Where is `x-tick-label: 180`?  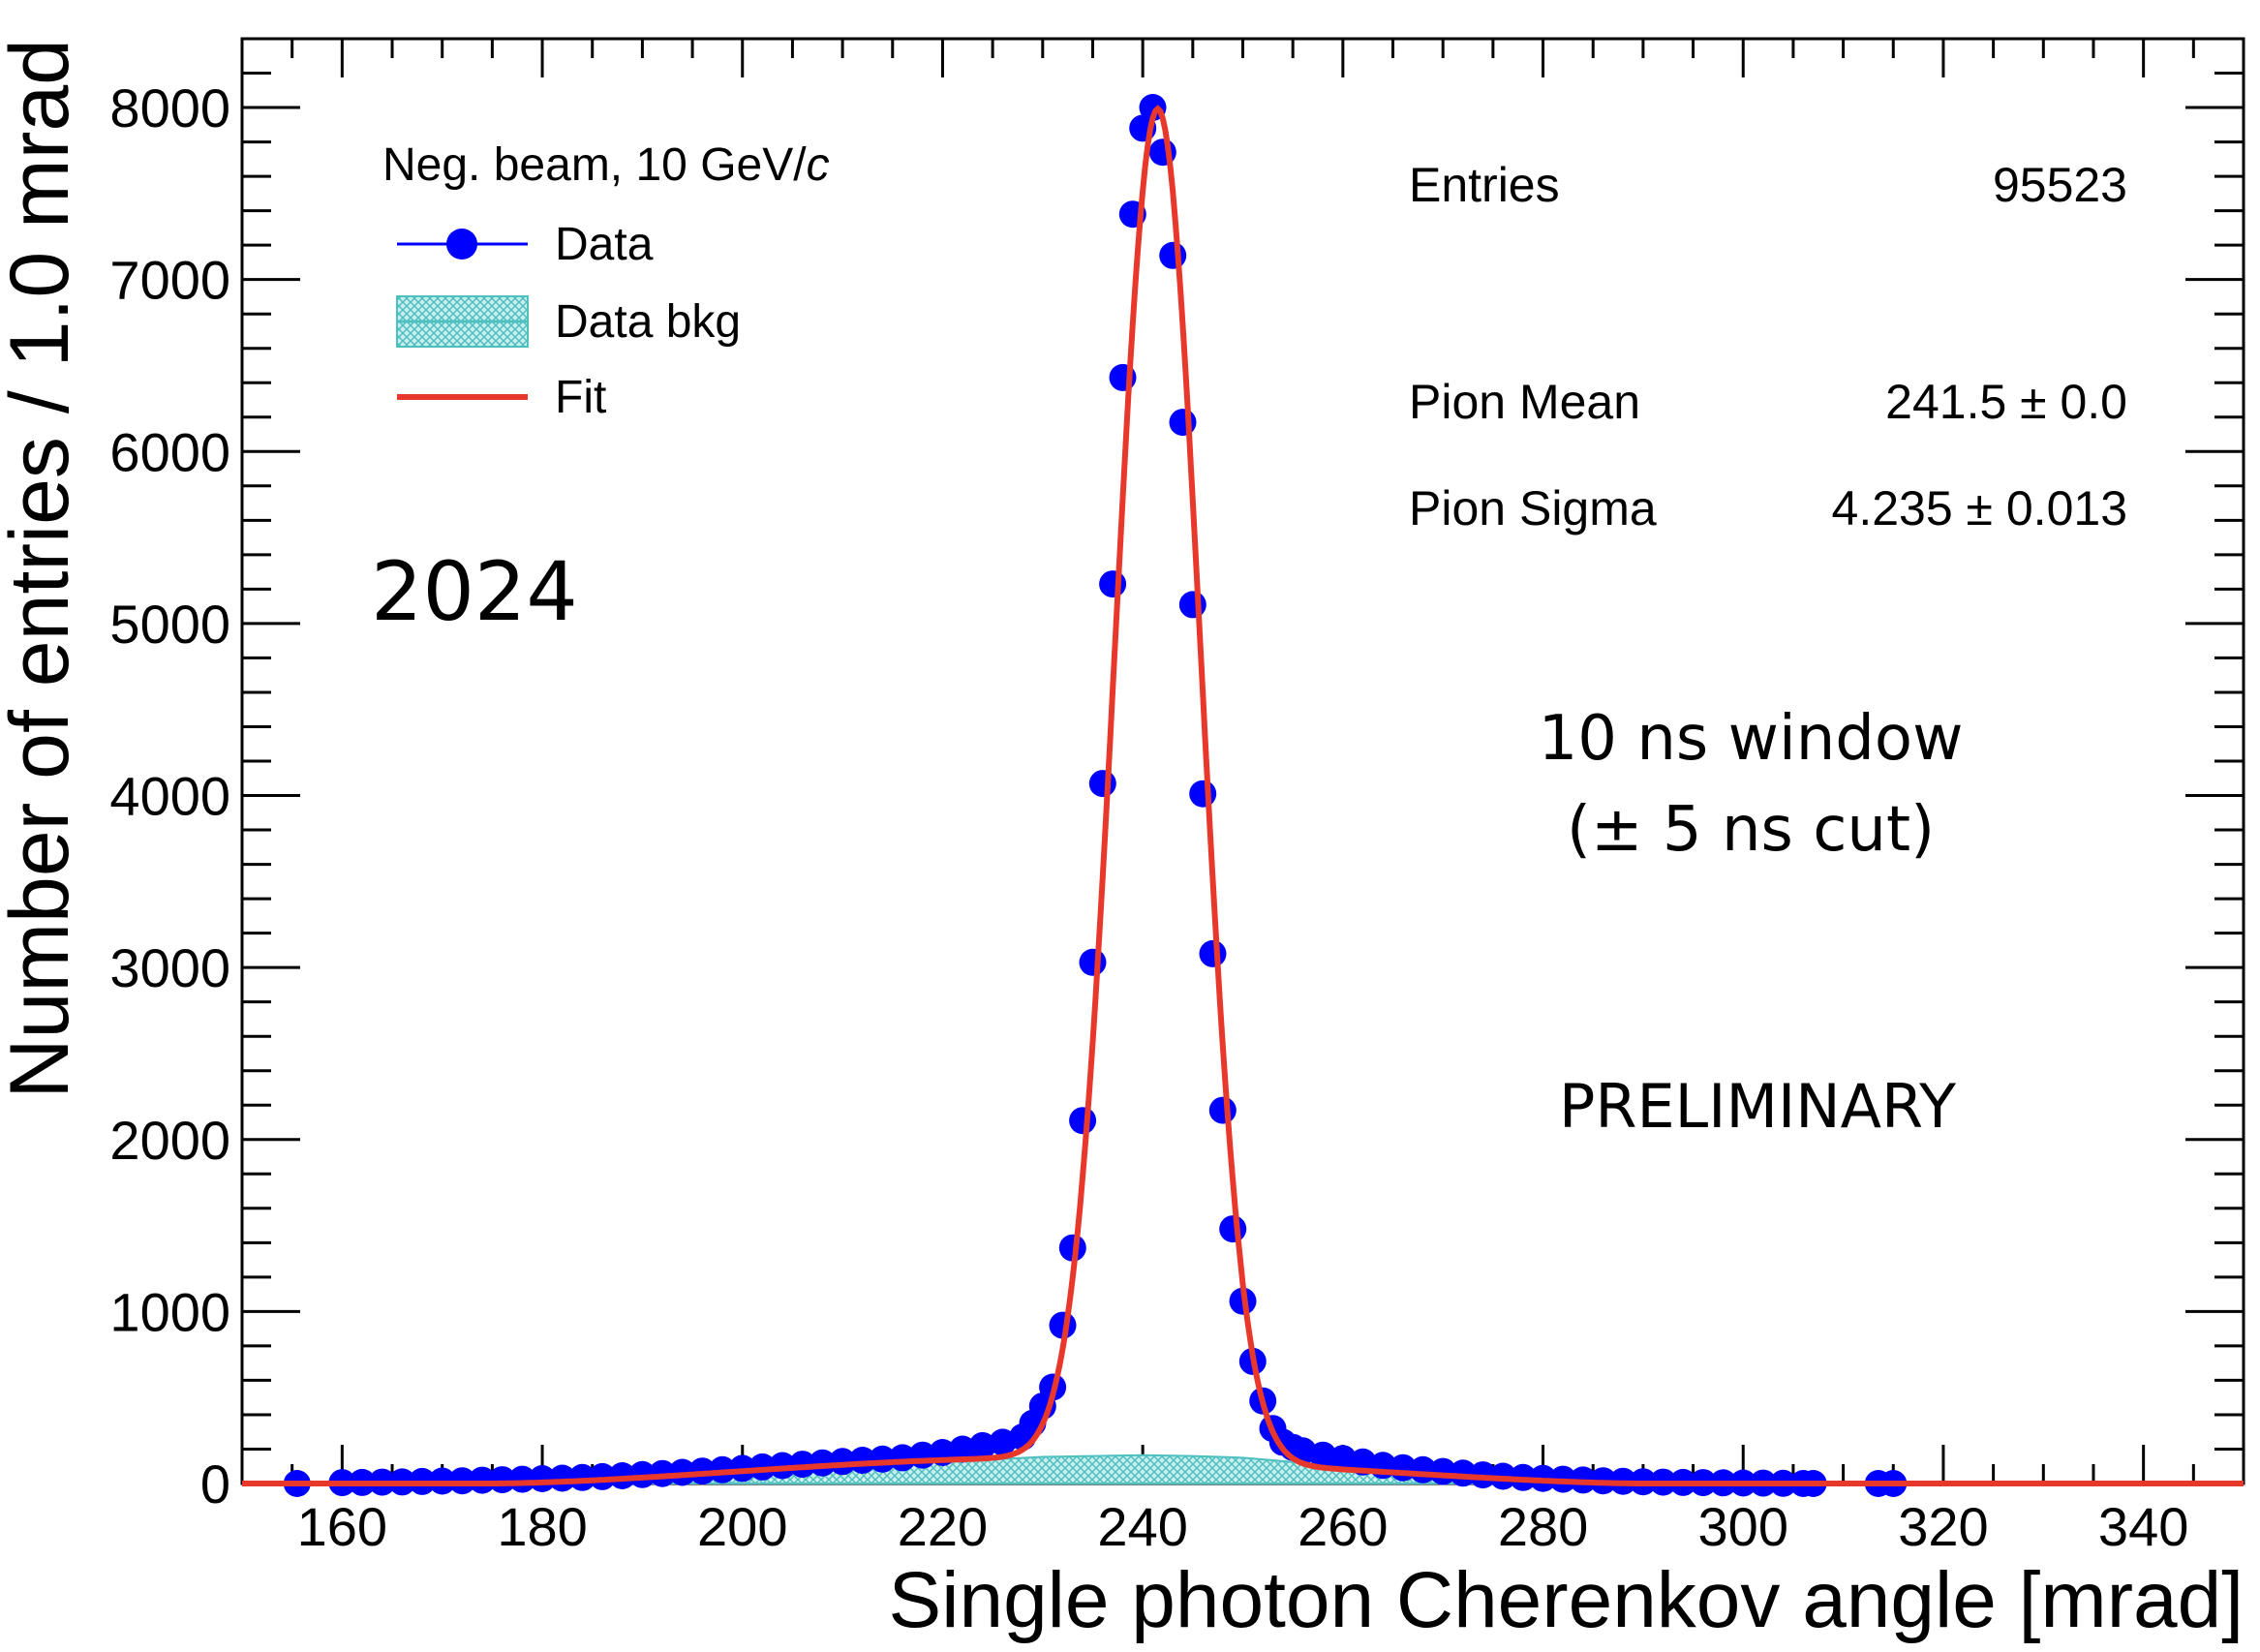 x-tick-label: 180 is located at coordinates (542, 1526).